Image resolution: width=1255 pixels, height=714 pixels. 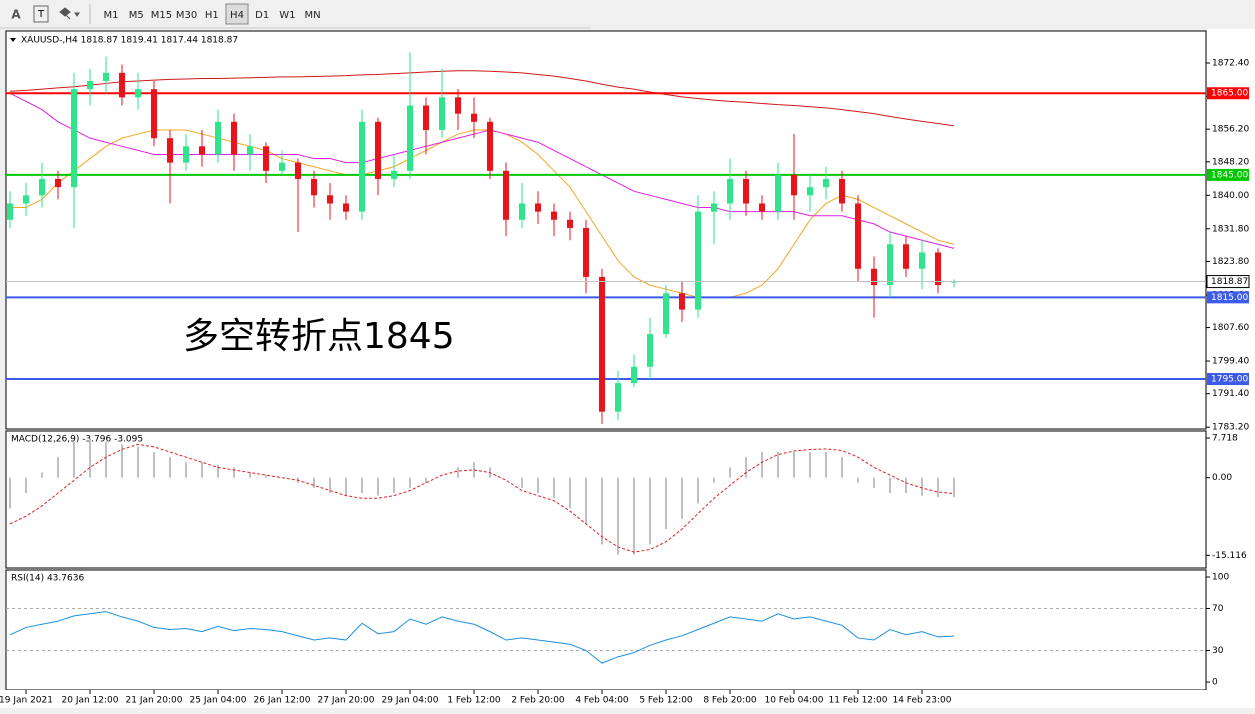 I want to click on bid-label-box, so click(x=1228, y=282).